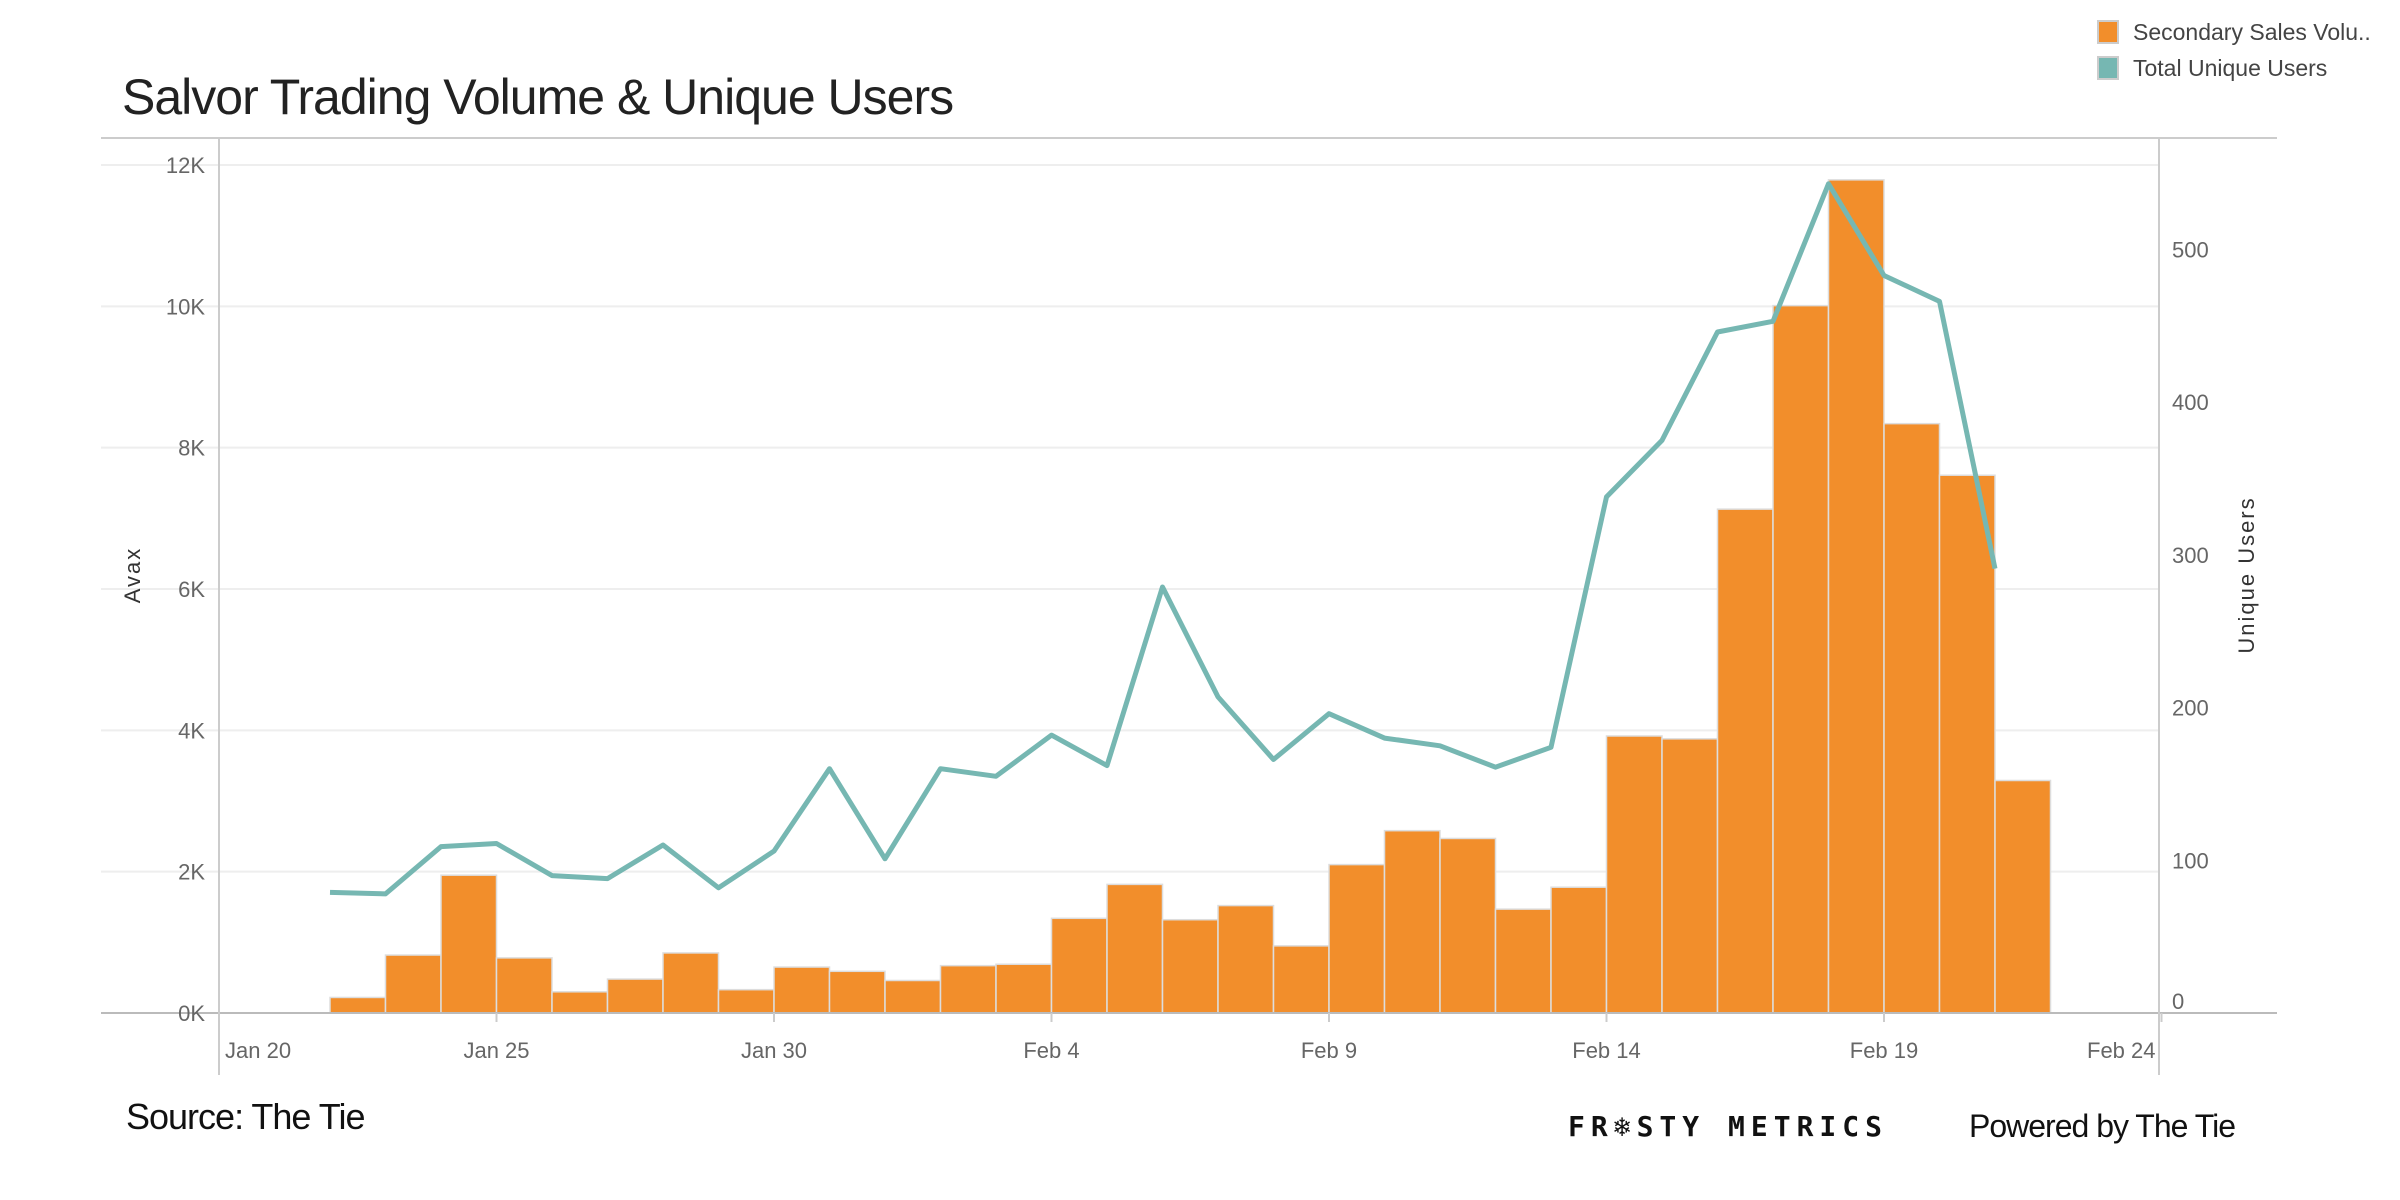  I want to click on y-right-tick: 0, so click(2178, 1001).